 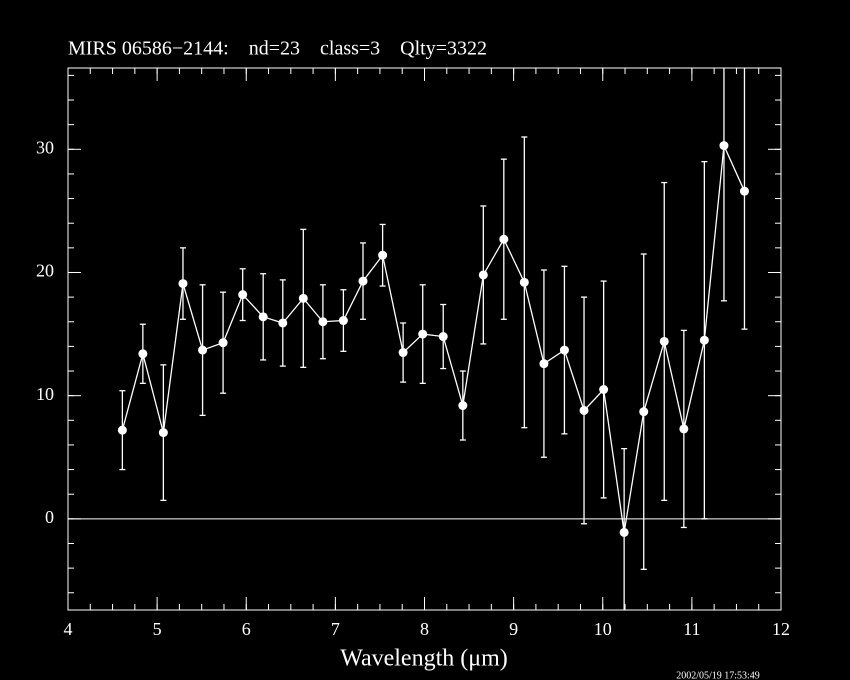 What do you see at coordinates (424, 629) in the screenshot?
I see `x-tick-label: 8` at bounding box center [424, 629].